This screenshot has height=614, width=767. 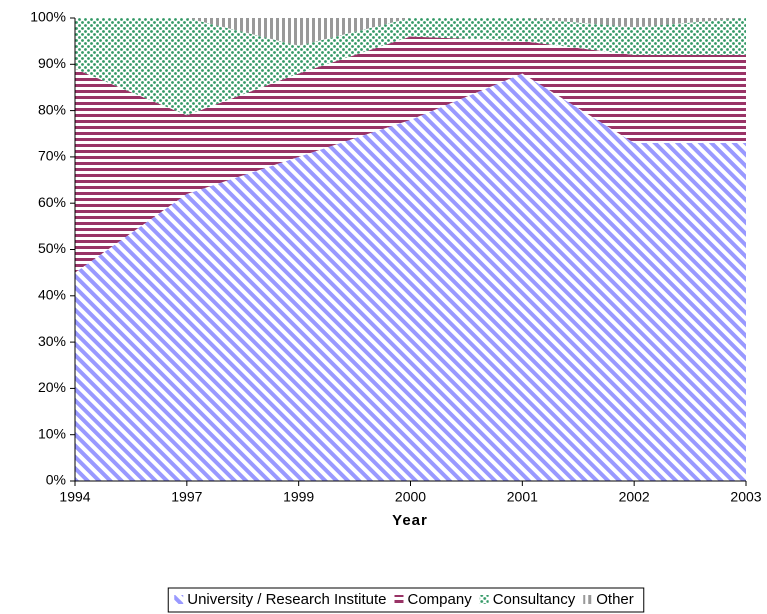 I want to click on y-tick-label: 60%, so click(x=52, y=202).